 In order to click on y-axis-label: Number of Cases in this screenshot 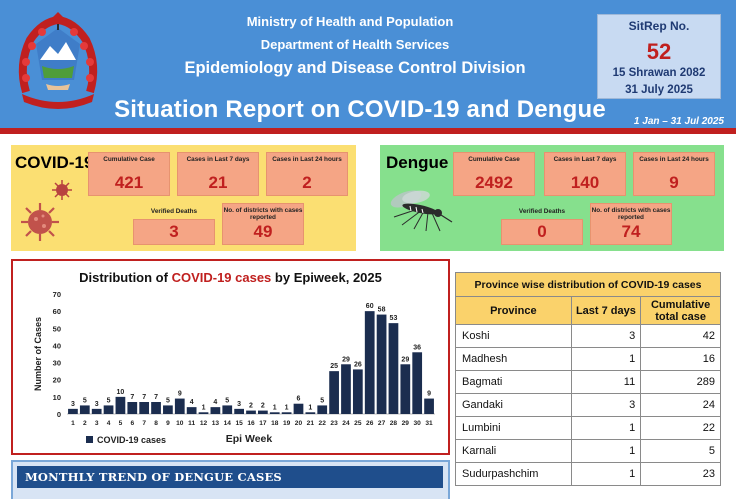, I will do `click(38, 354)`.